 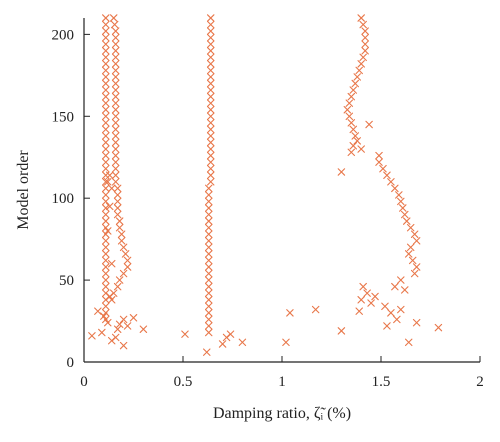 What do you see at coordinates (282, 382) in the screenshot?
I see `x-tick-label: 1` at bounding box center [282, 382].